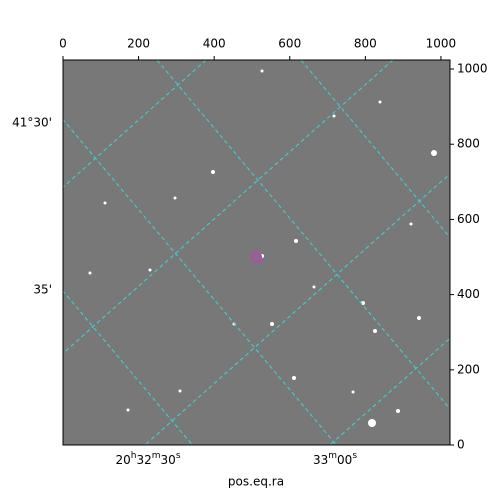 Image resolution: width=500 pixels, height=504 pixels. Describe the element at coordinates (468, 144) in the screenshot. I see `y-tick-label: 800` at that location.